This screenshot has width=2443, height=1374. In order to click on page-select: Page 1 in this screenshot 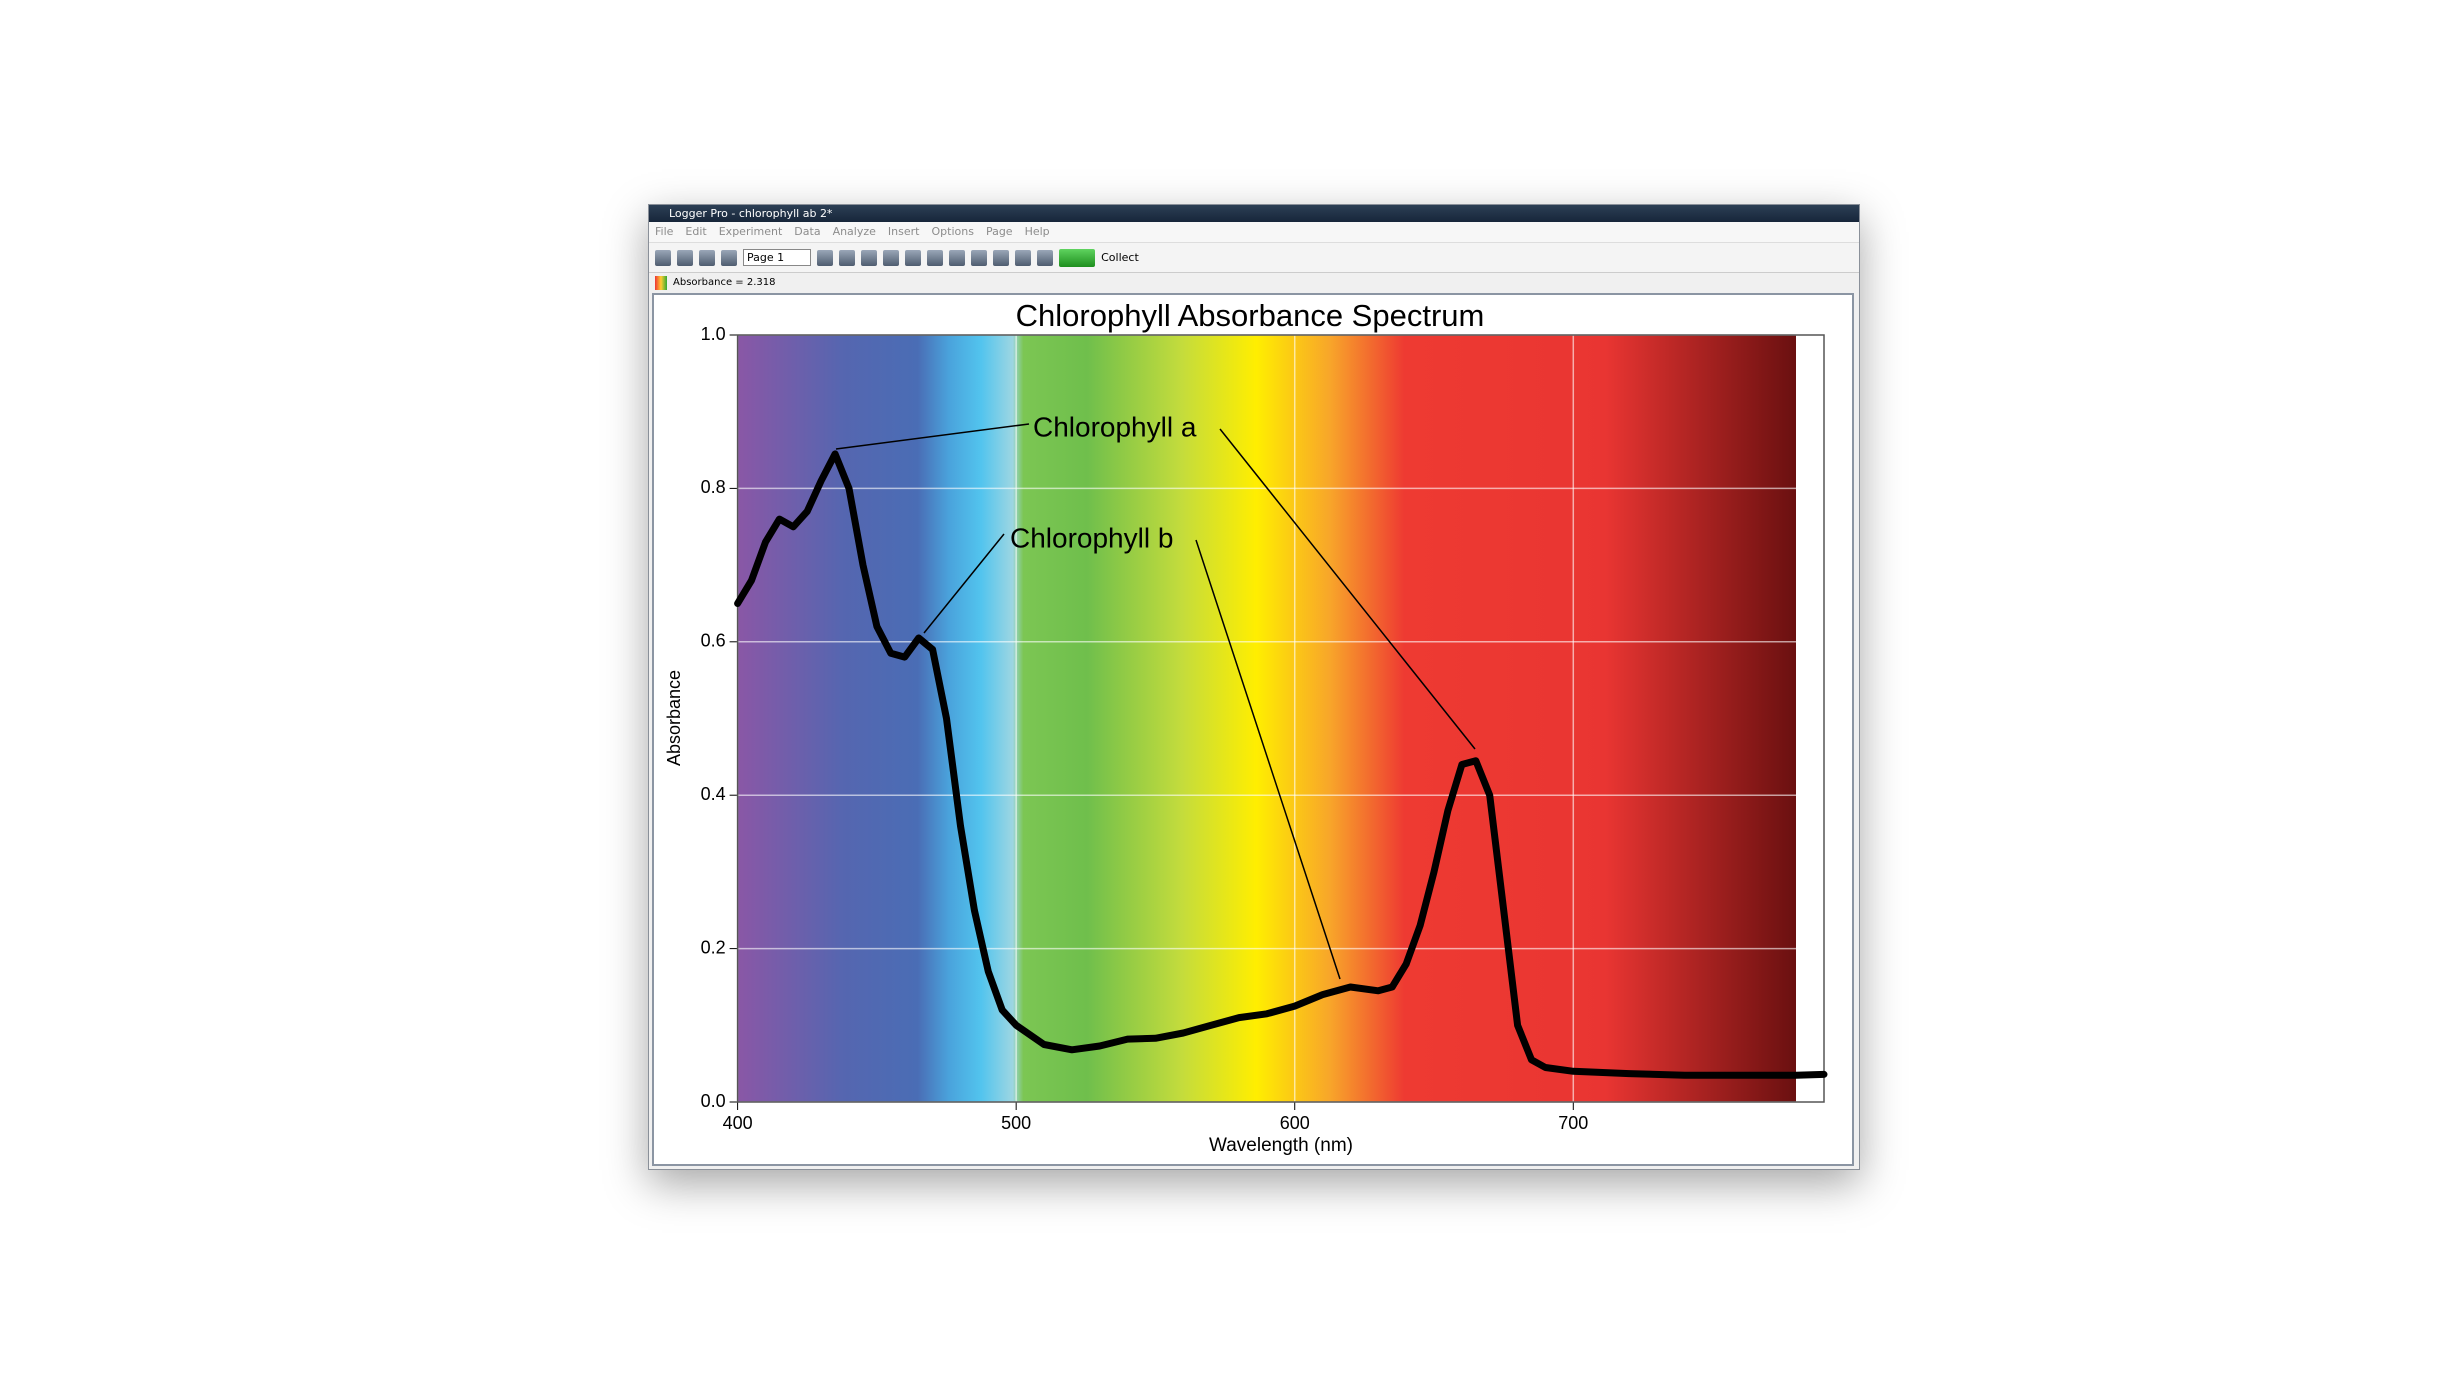, I will do `click(777, 257)`.